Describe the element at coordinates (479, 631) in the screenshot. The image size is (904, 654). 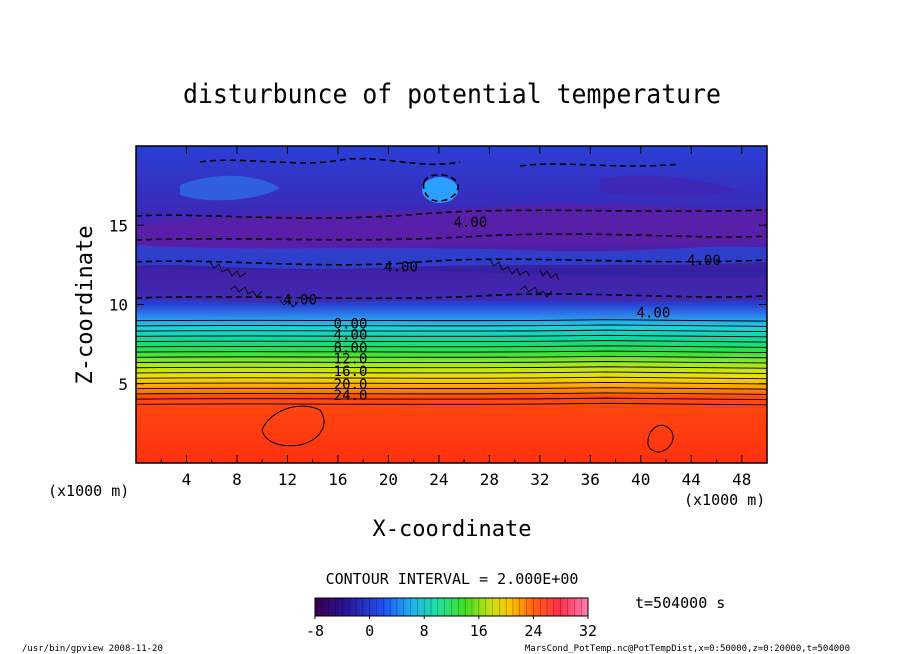
I see `colorbar-tick-label: 16` at that location.